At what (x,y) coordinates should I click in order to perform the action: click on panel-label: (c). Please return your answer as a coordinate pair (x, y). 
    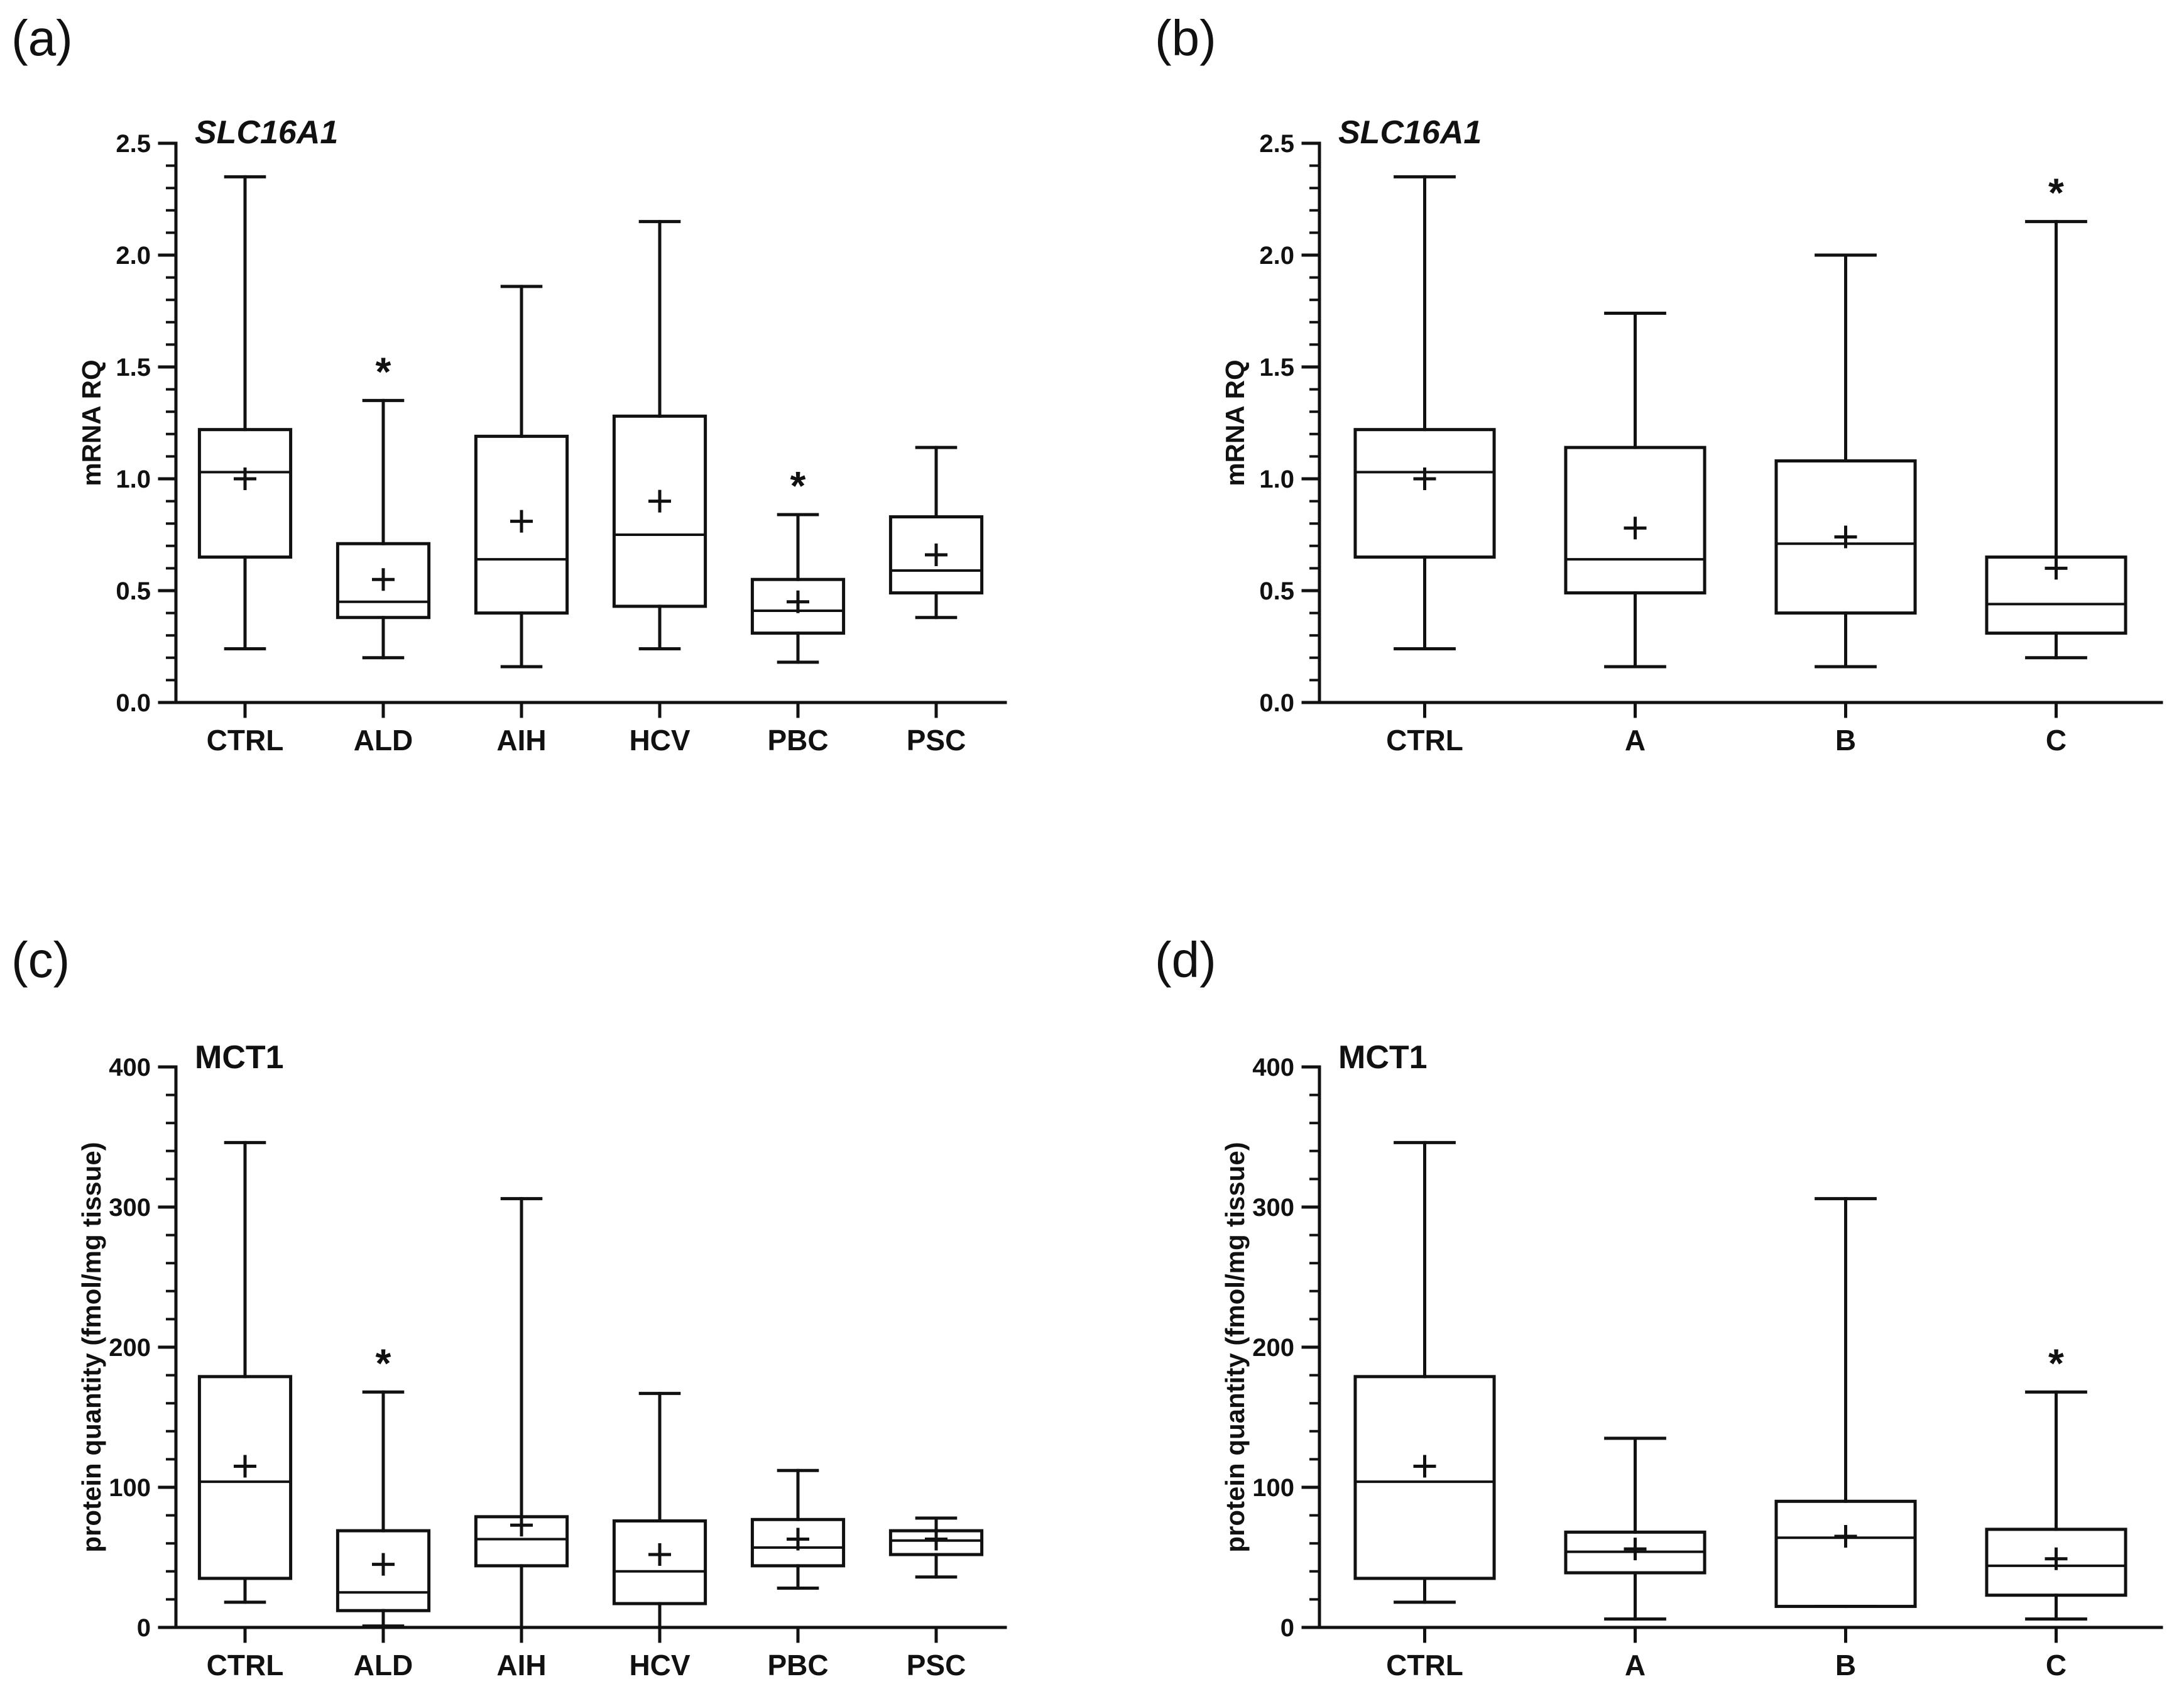
    Looking at the image, I should click on (41, 960).